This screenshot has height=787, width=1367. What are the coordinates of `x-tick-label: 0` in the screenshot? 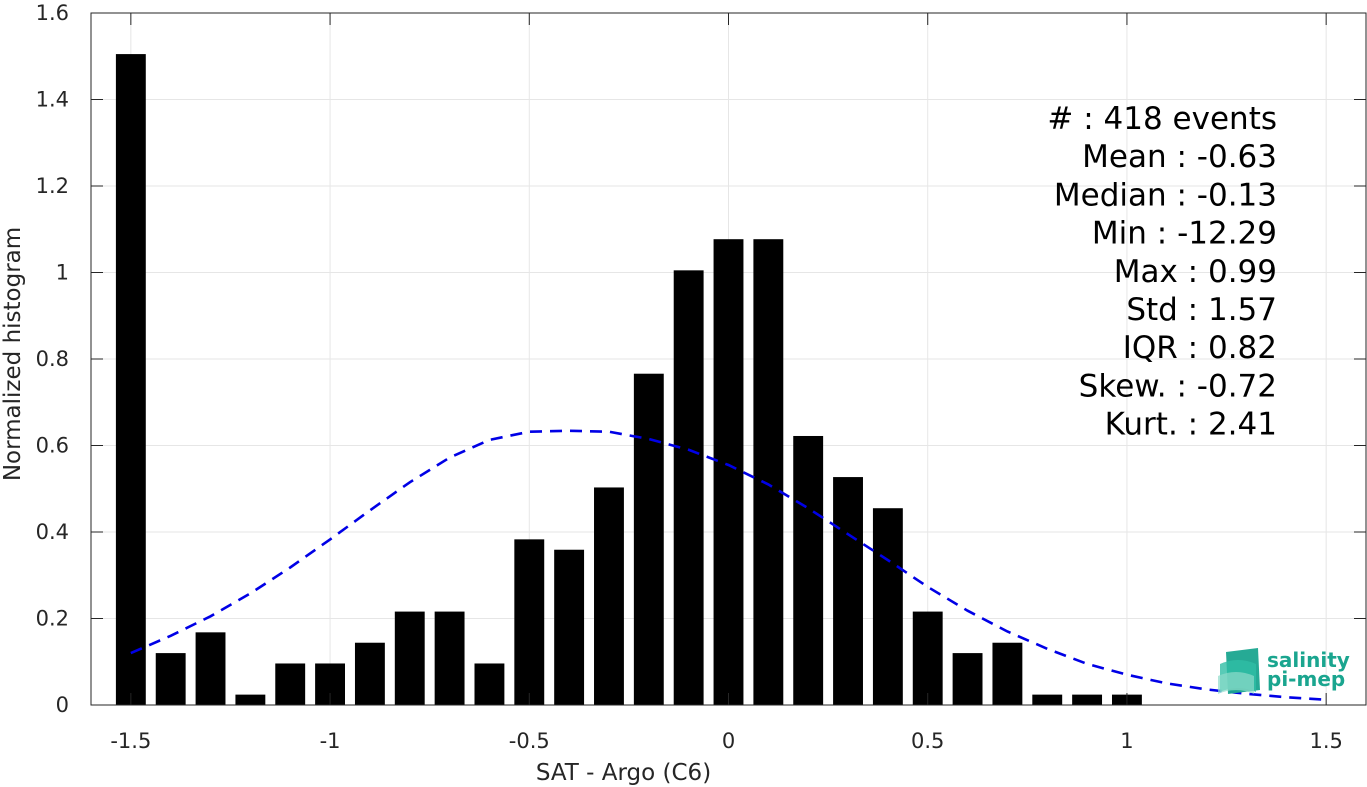 It's located at (728, 741).